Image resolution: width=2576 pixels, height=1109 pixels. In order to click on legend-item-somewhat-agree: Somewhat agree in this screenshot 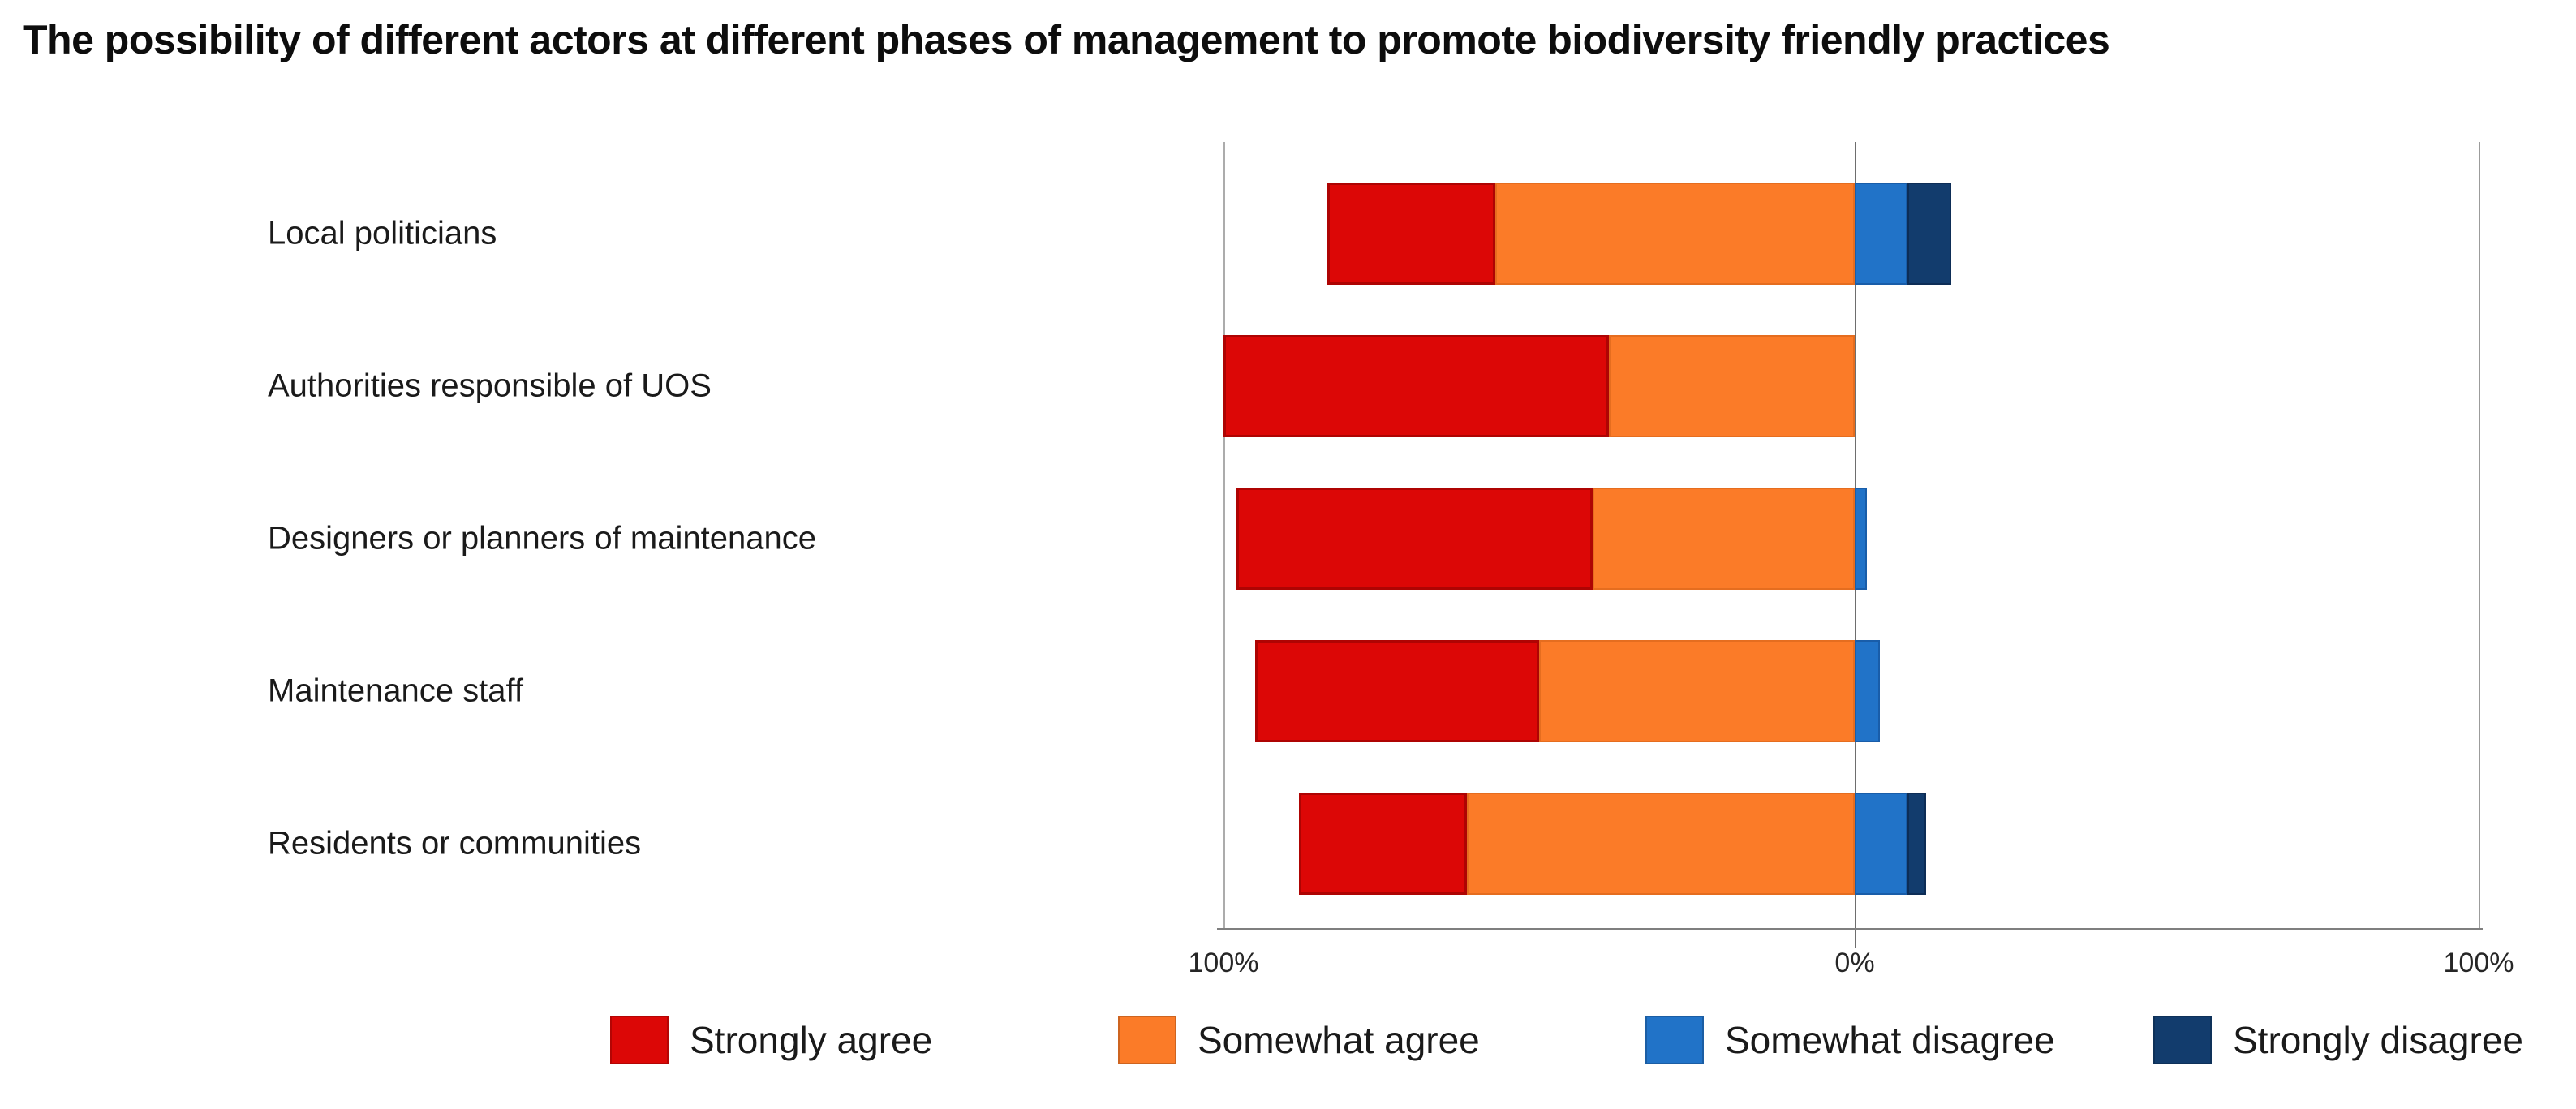, I will do `click(1299, 1040)`.